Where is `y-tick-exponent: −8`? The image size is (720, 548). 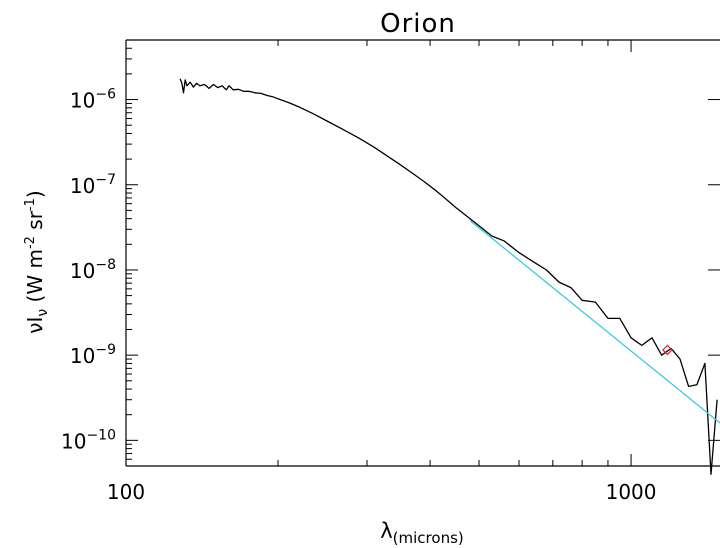 y-tick-exponent: −8 is located at coordinates (105, 265).